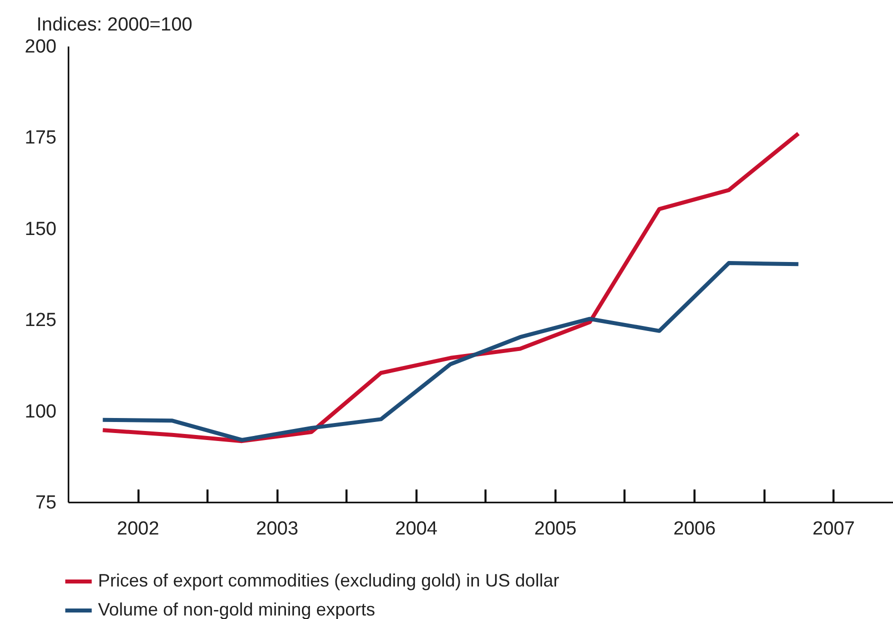 The width and height of the screenshot is (893, 619). I want to click on y-tick-label: 200, so click(40, 47).